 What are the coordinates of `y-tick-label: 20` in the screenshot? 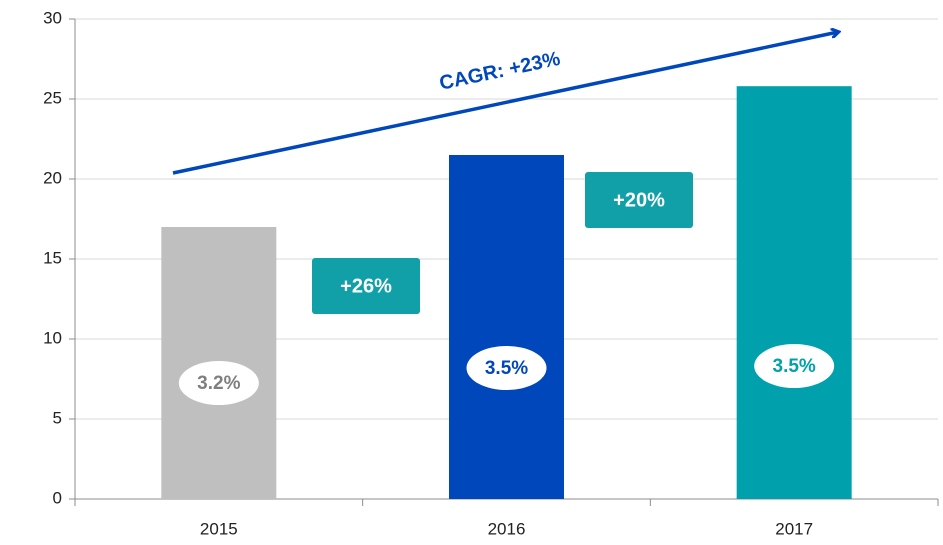 It's located at (52, 177).